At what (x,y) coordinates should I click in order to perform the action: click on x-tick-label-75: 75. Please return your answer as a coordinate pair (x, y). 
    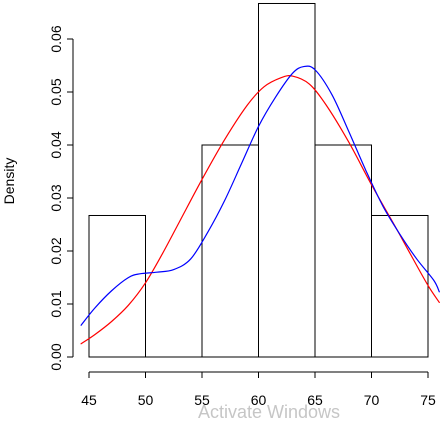
    Looking at the image, I should click on (428, 400).